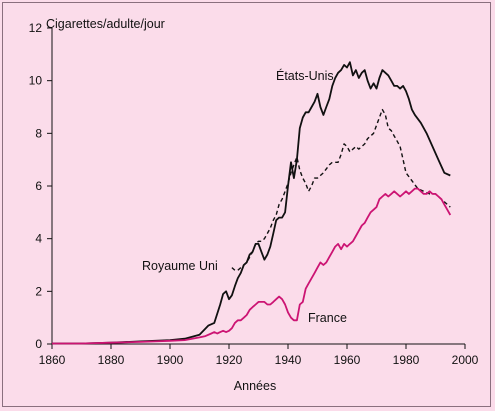 The height and width of the screenshot is (411, 495). What do you see at coordinates (105, 24) in the screenshot?
I see `y-axis-title: Cigarettes/adulte/jour` at bounding box center [105, 24].